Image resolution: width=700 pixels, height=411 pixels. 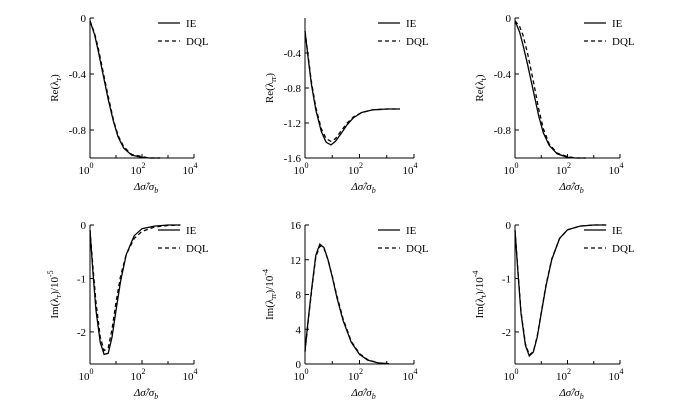 I want to click on panel-top-right: 0 -0.4 -0.8 100 10² 10⁴ Δσ̂/σb Re(λt) IE DQL, so click(x=554, y=104).